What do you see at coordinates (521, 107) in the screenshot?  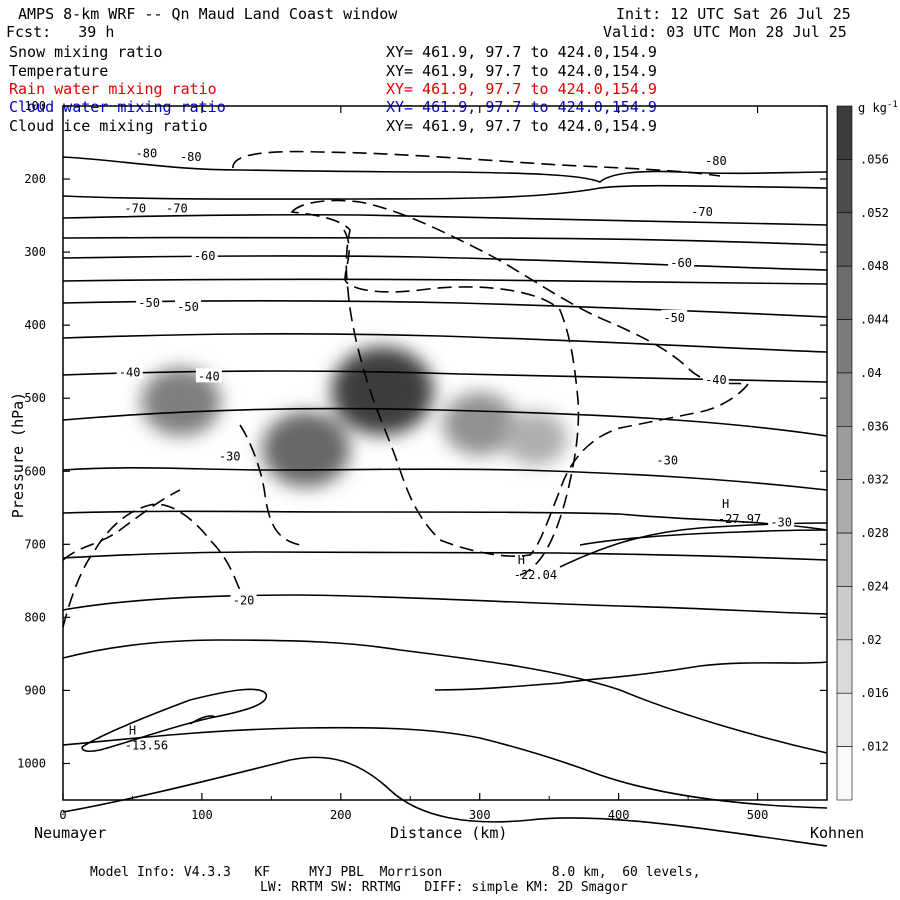 I see `legend-xy-cloud-water: XY= 461.9, 97.7 to 424.0,154.9` at bounding box center [521, 107].